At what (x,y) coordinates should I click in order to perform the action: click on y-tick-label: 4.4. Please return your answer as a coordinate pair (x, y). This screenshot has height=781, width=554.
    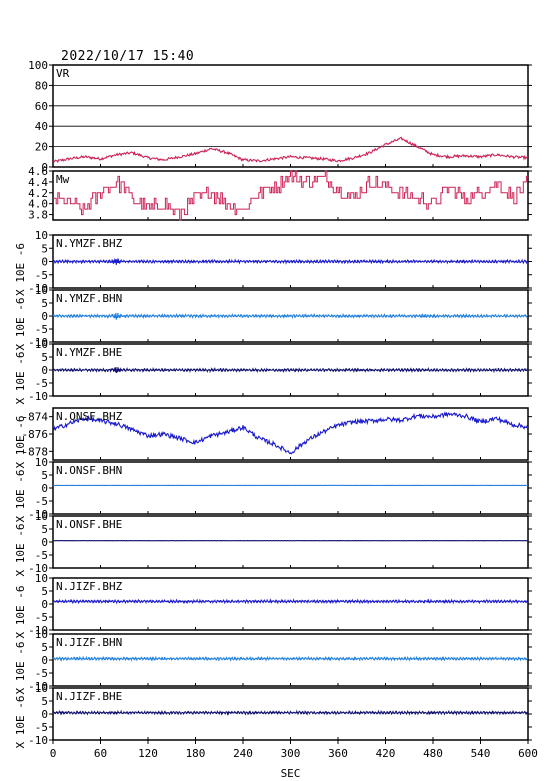
    Looking at the image, I should click on (38, 182).